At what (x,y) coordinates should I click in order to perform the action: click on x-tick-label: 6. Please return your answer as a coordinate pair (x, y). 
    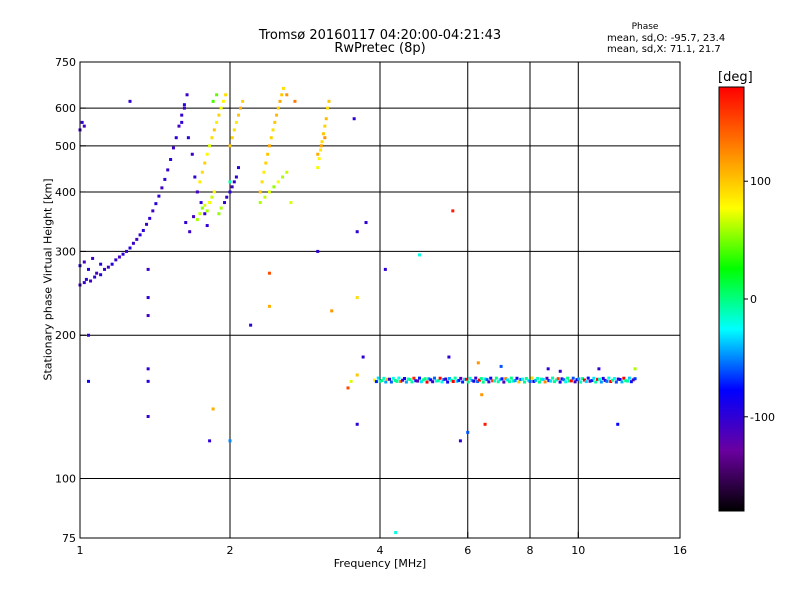
    Looking at the image, I should click on (467, 550).